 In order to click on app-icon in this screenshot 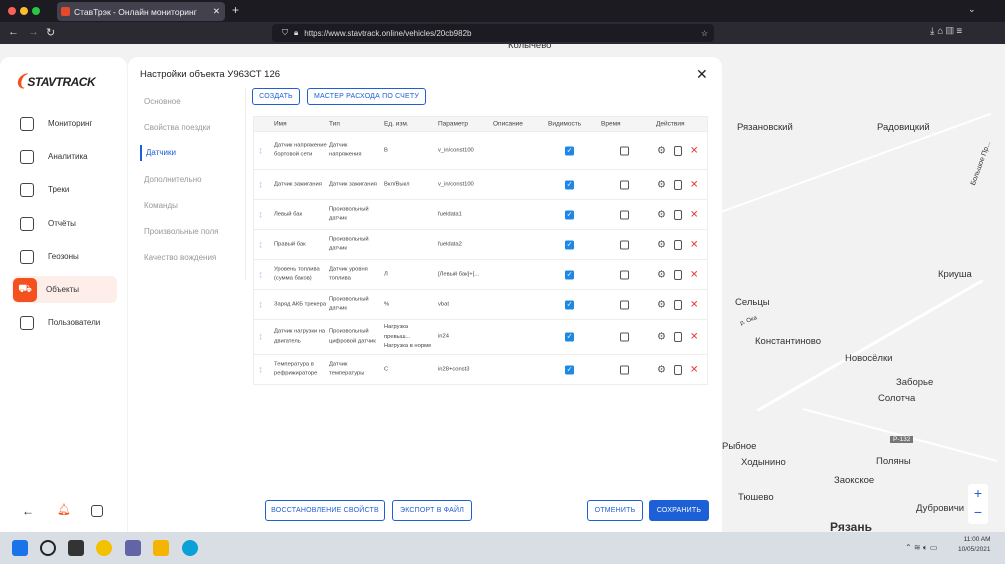, I will do `click(104, 548)`.